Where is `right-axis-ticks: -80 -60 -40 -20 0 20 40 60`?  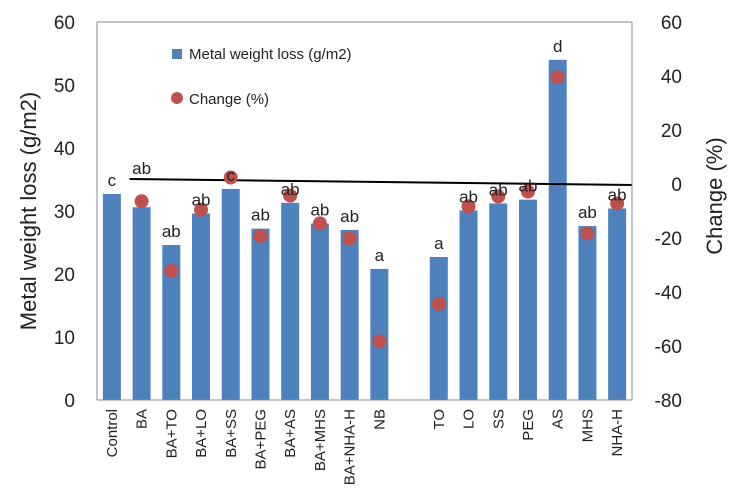 right-axis-ticks: -80 -60 -40 -20 0 20 40 60 is located at coordinates (668, 212).